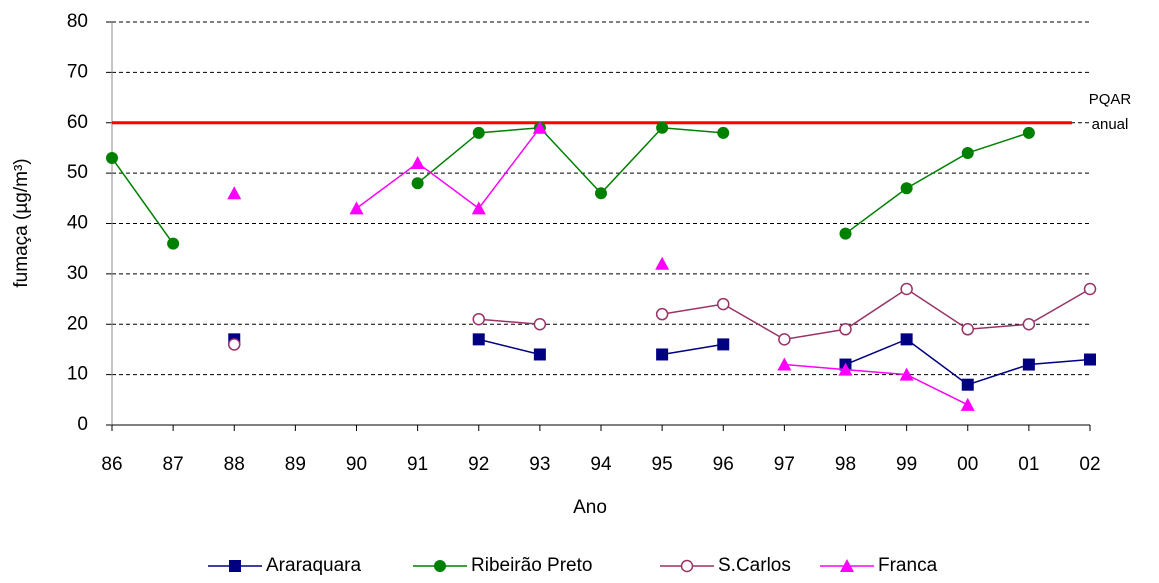 The width and height of the screenshot is (1159, 583). I want to click on x-tick-label: 96, so click(723, 464).